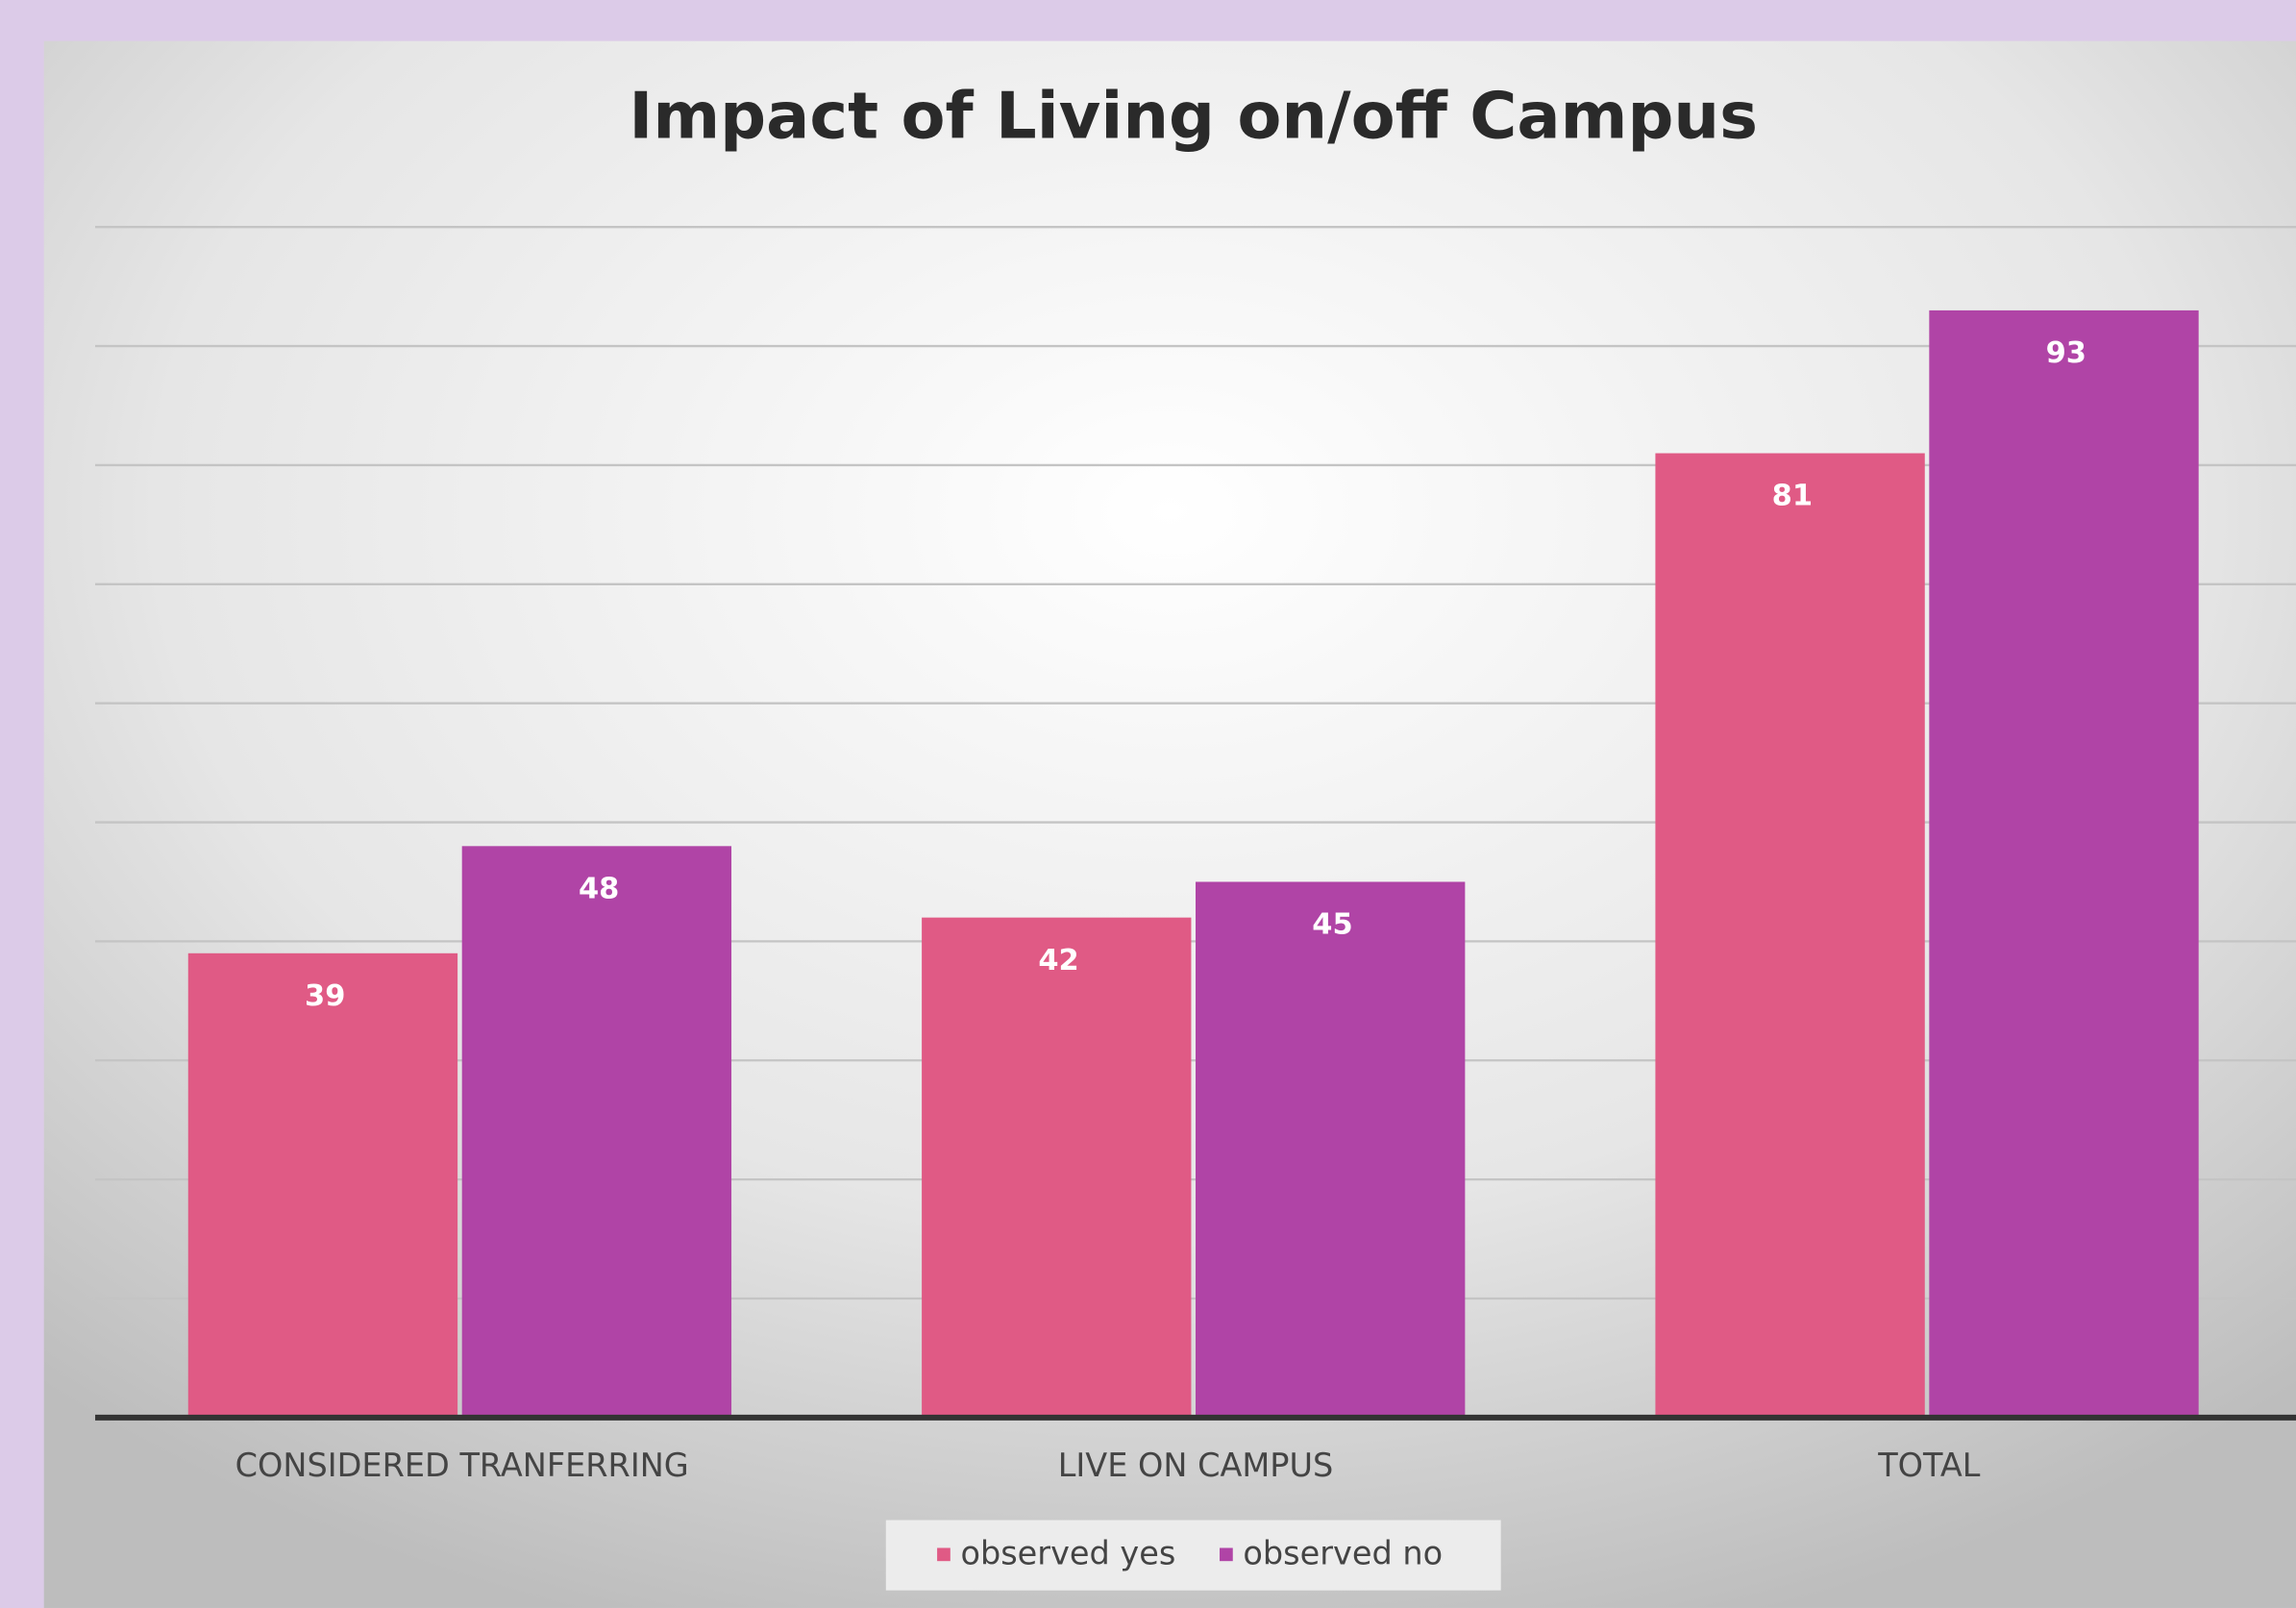 The width and height of the screenshot is (2296, 1608). Describe the element at coordinates (1343, 1553) in the screenshot. I see `legend-label: observed no` at that location.